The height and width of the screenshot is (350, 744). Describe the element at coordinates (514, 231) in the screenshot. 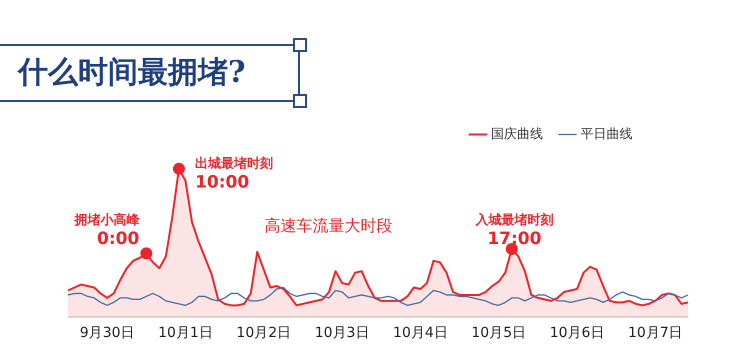

I see `annotation: 入城最堵时刻 17:00` at that location.